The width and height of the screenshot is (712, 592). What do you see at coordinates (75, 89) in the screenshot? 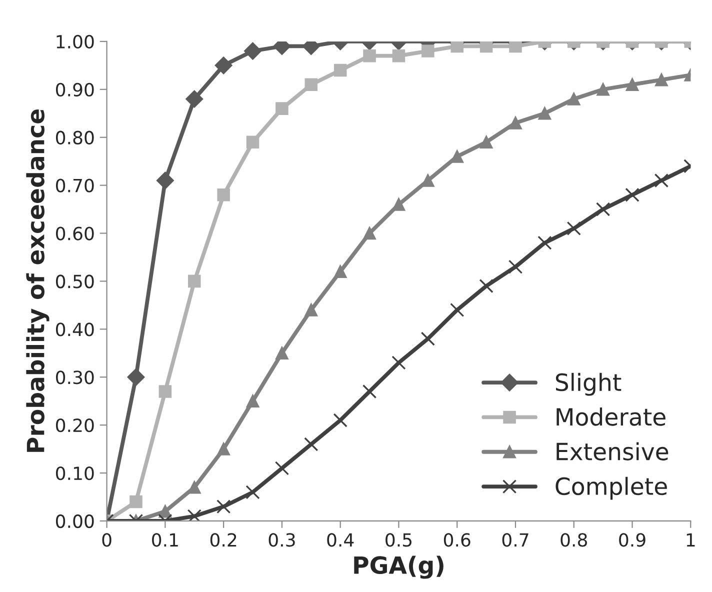
I see `y-tick-label: 0.90` at bounding box center [75, 89].